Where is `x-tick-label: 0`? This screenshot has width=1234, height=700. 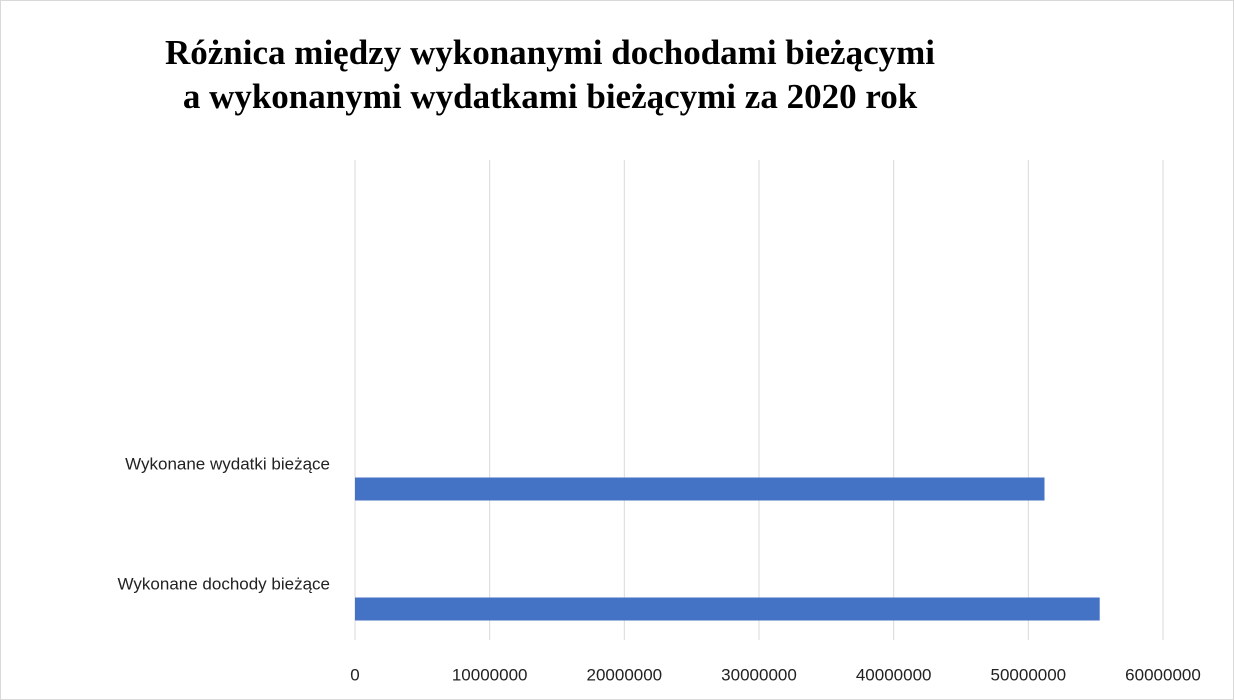 x-tick-label: 0 is located at coordinates (354, 674).